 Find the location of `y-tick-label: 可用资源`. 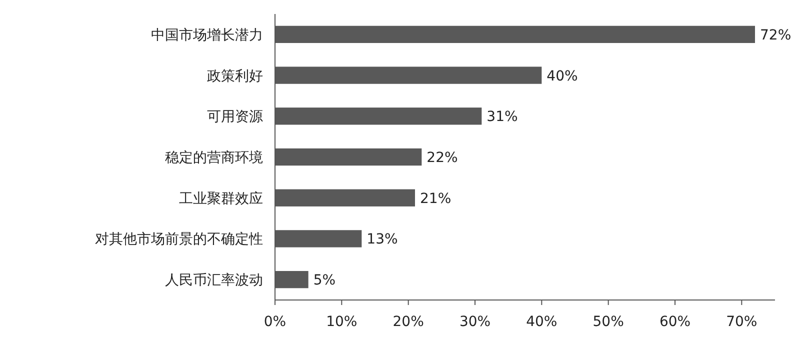

y-tick-label: 可用资源 is located at coordinates (235, 117).